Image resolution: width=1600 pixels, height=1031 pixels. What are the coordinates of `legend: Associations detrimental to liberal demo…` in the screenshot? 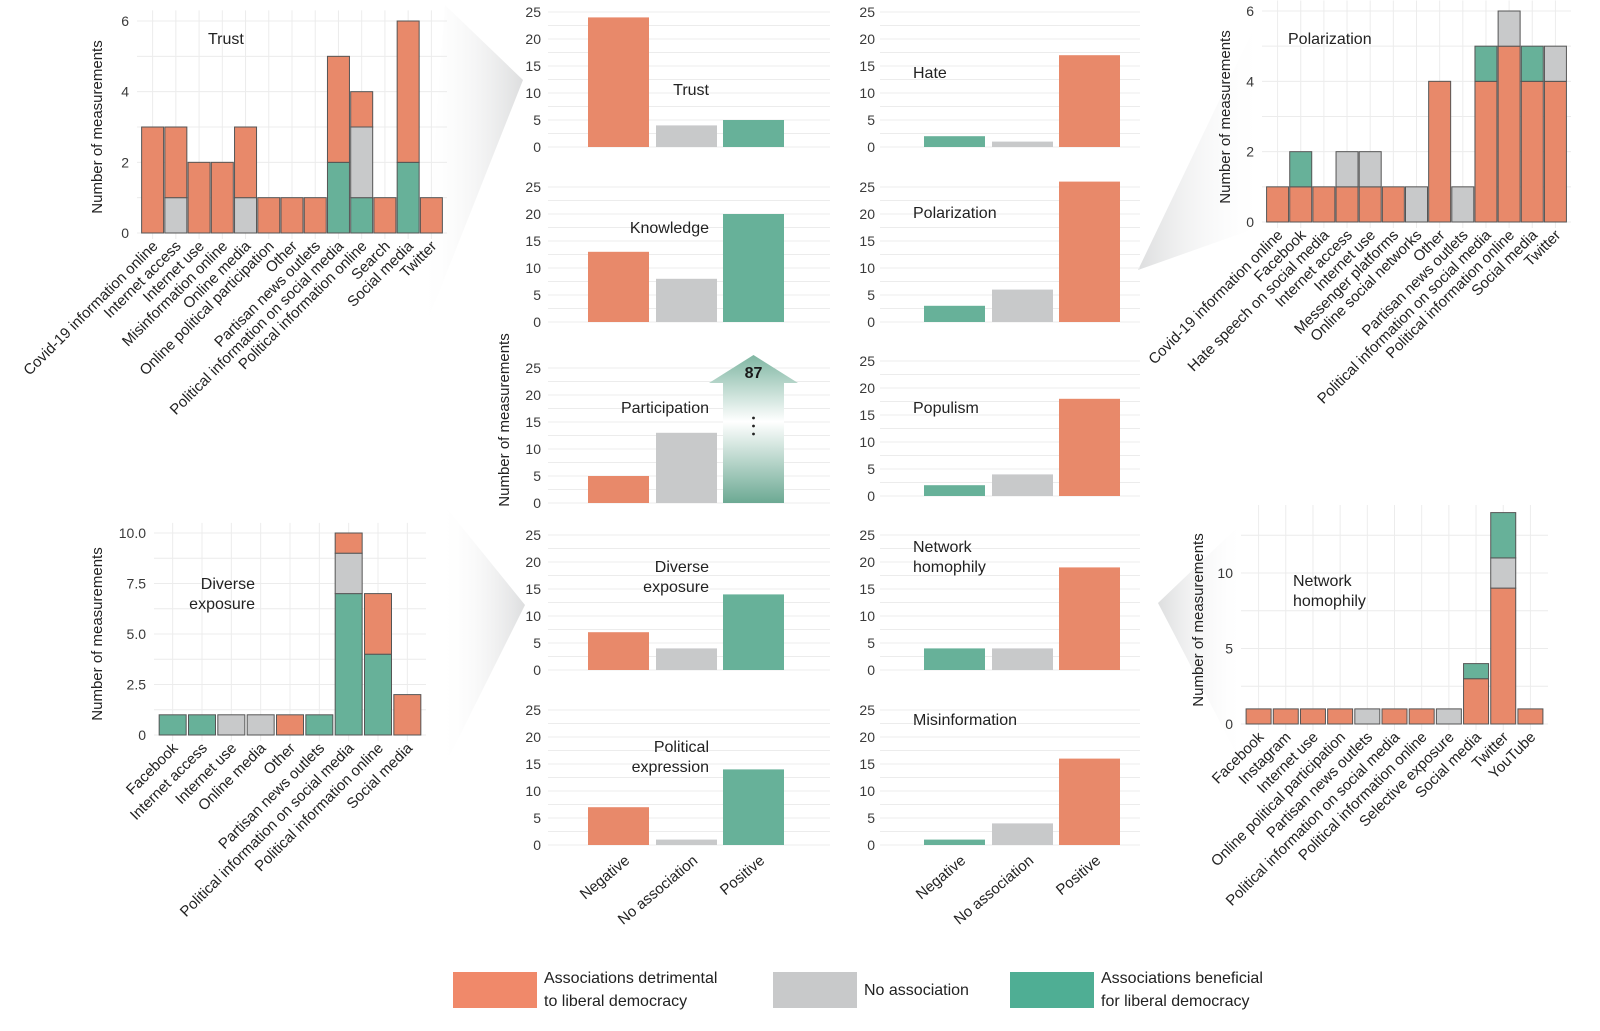 It's located at (858, 990).